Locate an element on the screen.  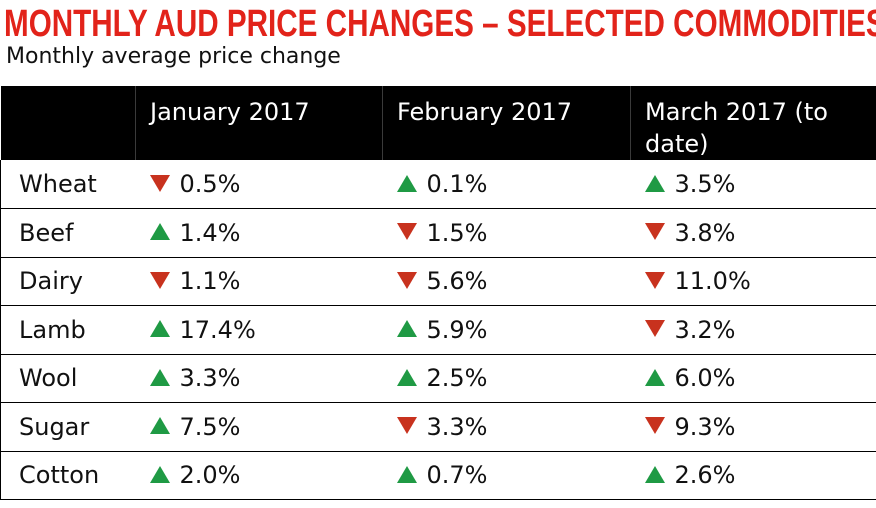
table-cell: 7.5% is located at coordinates (259, 427).